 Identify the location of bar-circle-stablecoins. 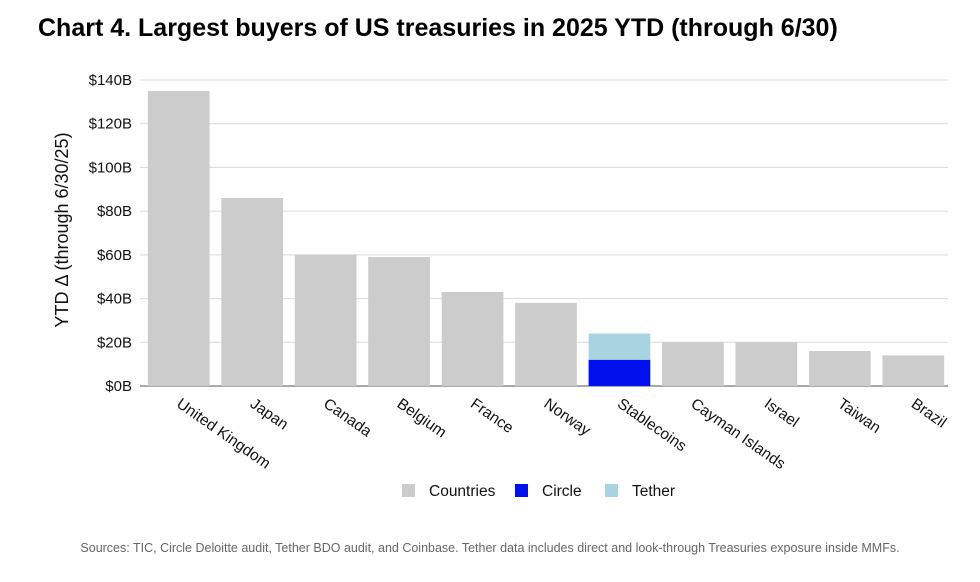
(619, 372).